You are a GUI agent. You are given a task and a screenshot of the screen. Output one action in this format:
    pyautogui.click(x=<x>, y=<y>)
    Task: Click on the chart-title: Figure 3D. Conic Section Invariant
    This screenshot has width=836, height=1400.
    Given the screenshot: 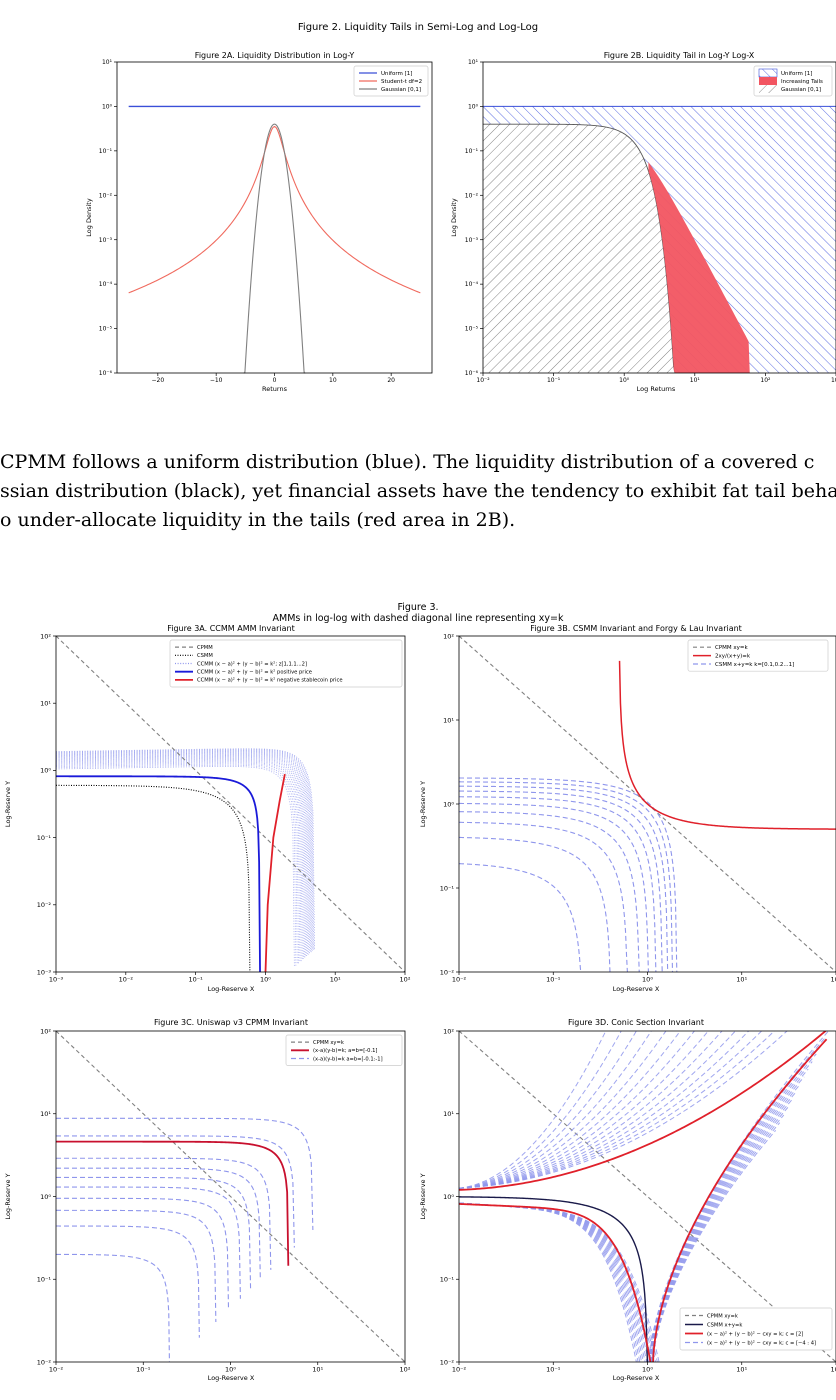 What is the action you would take?
    pyautogui.click(x=636, y=1022)
    